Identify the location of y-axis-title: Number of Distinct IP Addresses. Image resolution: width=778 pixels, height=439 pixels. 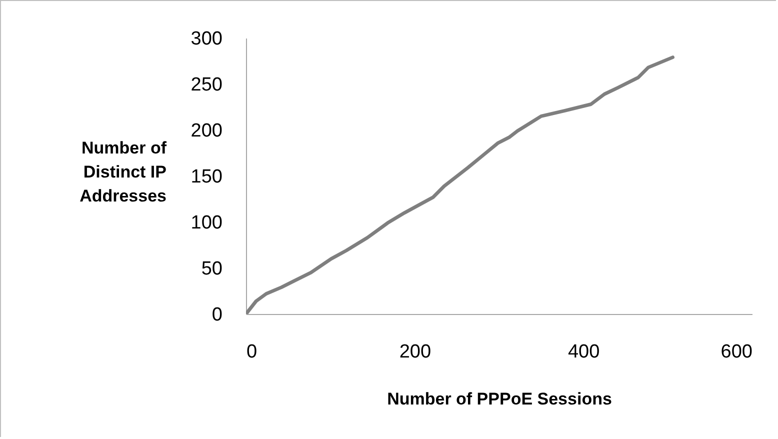
(123, 172).